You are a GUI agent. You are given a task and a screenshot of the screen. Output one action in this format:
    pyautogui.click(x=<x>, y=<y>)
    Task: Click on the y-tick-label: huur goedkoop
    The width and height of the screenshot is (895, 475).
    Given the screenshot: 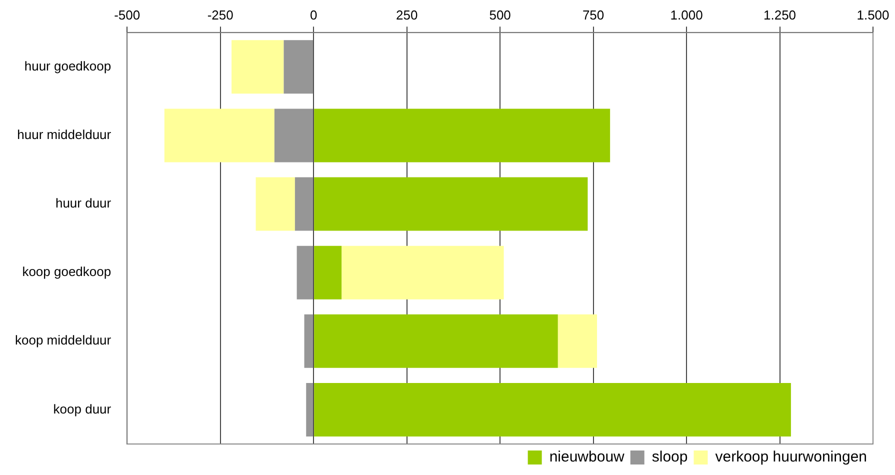 What is the action you would take?
    pyautogui.click(x=68, y=66)
    